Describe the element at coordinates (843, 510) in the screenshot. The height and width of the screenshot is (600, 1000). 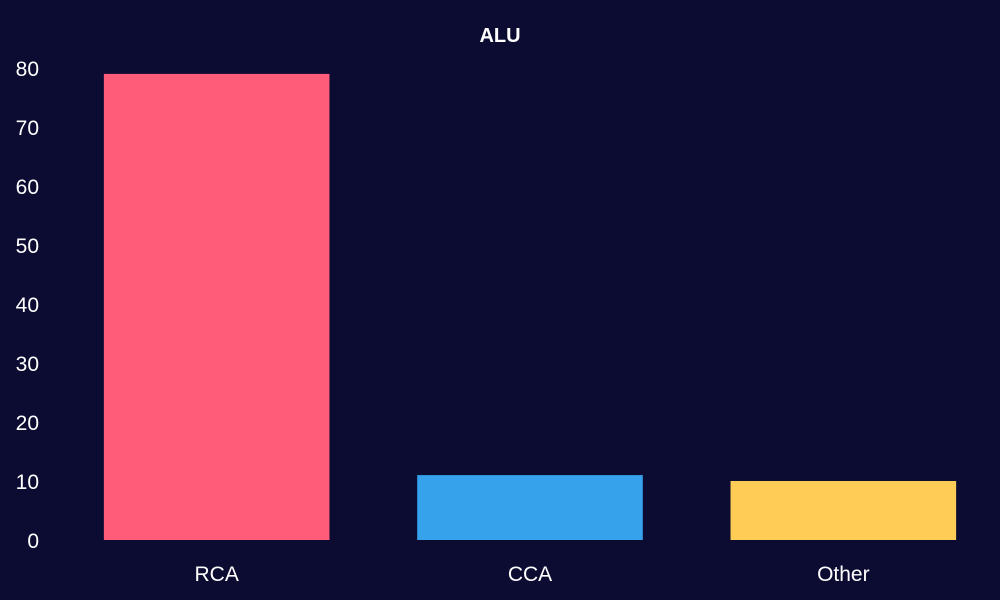
I see `bar-other` at that location.